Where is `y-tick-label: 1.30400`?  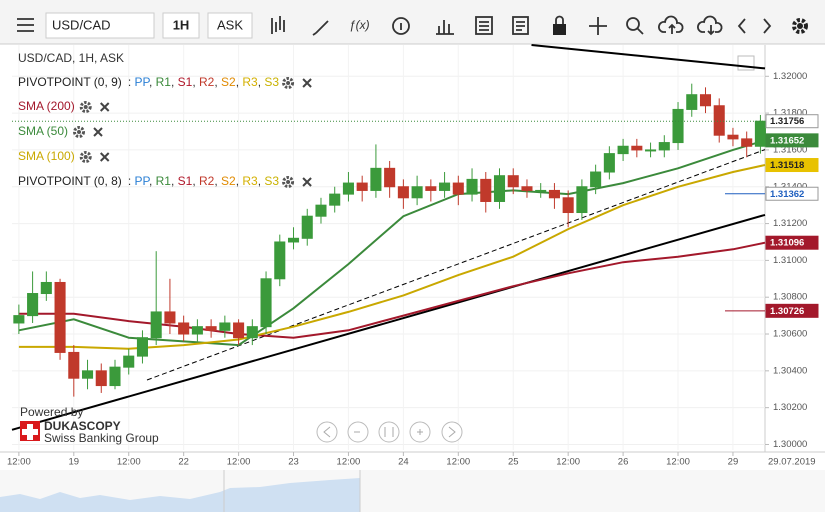
y-tick-label: 1.30400 is located at coordinates (790, 370).